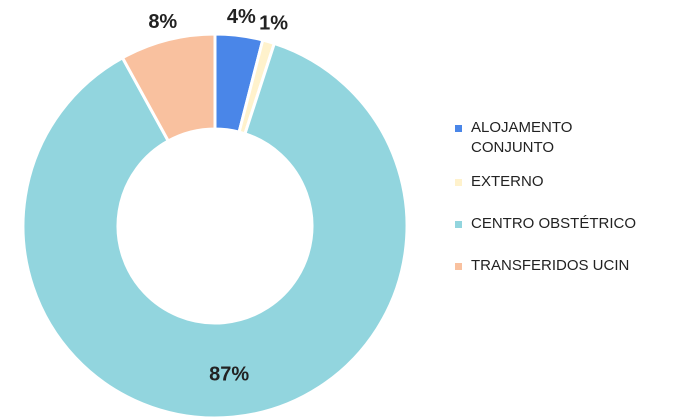 The width and height of the screenshot is (700, 417). What do you see at coordinates (229, 375) in the screenshot?
I see `data-label: 87%` at bounding box center [229, 375].